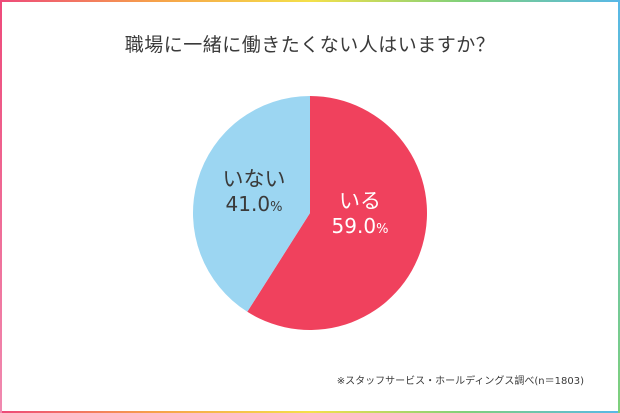 This screenshot has width=620, height=413. What do you see at coordinates (310, 1) in the screenshot?
I see `border-top` at bounding box center [310, 1].